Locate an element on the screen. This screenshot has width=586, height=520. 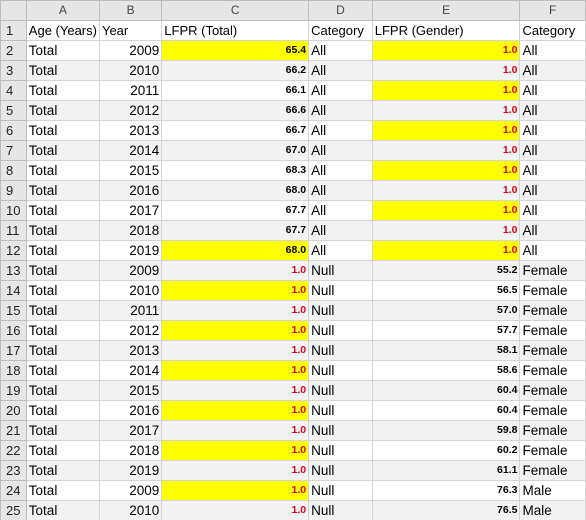
cell-lfpr-gender: 61.1 is located at coordinates (446, 470).